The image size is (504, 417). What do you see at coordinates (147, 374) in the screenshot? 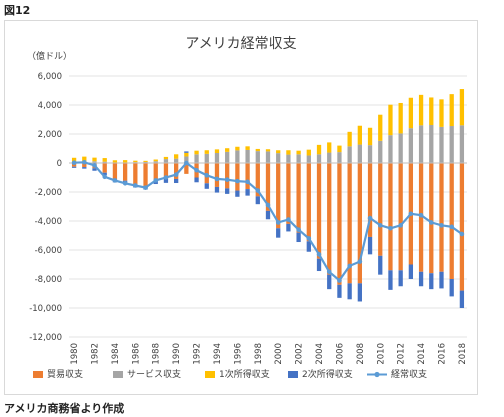
I see `legend-item: サービス収支` at bounding box center [147, 374].